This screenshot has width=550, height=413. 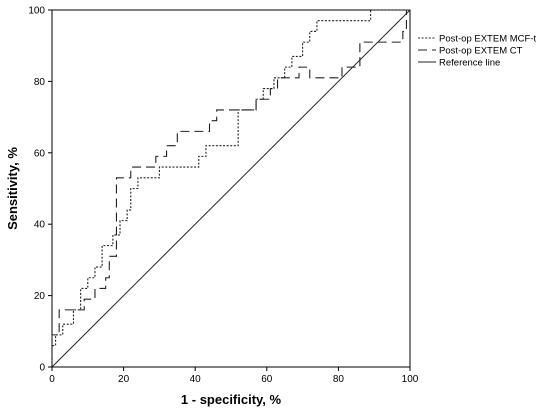 I want to click on y-tick-label: 60, so click(x=40, y=153).